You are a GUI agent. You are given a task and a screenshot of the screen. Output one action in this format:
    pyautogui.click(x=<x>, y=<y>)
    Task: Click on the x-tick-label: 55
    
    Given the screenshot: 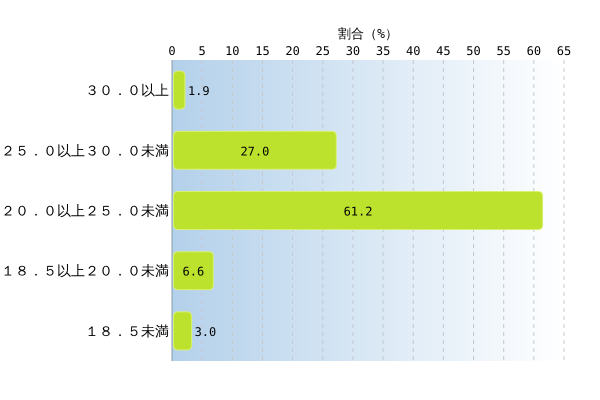 What is the action you would take?
    pyautogui.click(x=503, y=51)
    